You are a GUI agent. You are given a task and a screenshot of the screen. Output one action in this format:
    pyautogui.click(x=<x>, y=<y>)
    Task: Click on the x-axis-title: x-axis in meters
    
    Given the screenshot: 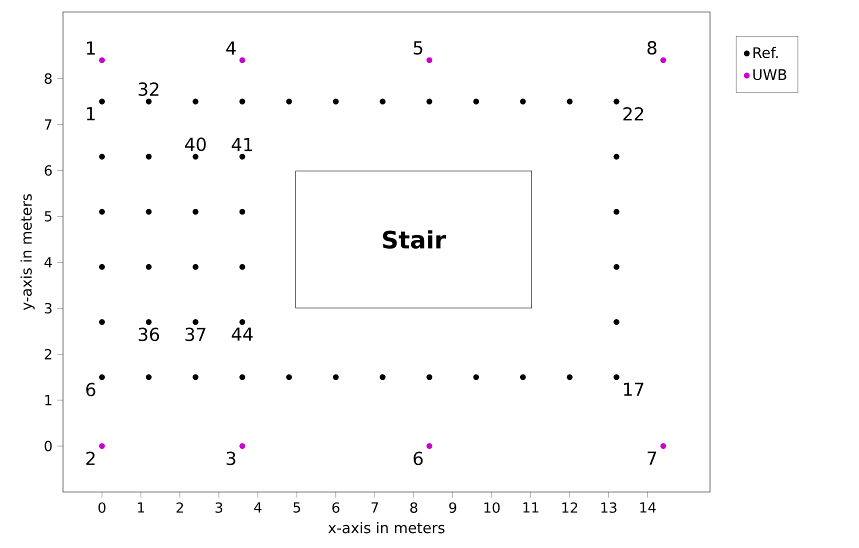 What is the action you would take?
    pyautogui.click(x=386, y=528)
    